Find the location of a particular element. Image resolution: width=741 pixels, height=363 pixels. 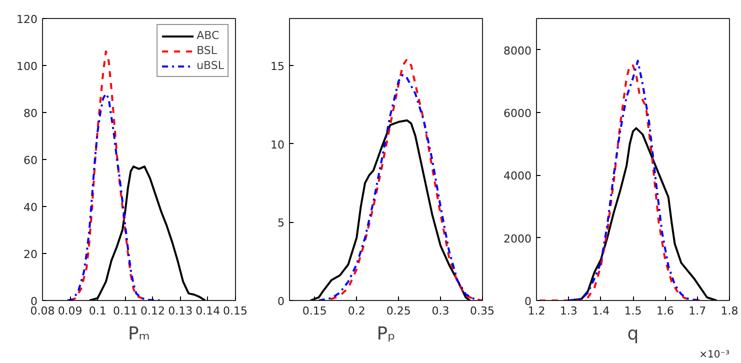

x-axis-title: Pₚ is located at coordinates (386, 334).